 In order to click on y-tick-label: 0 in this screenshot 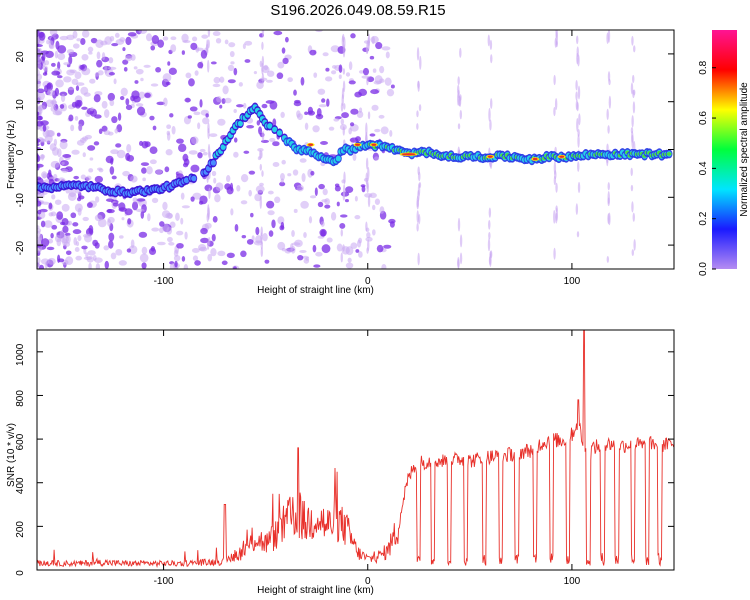, I will do `click(20, 573)`.